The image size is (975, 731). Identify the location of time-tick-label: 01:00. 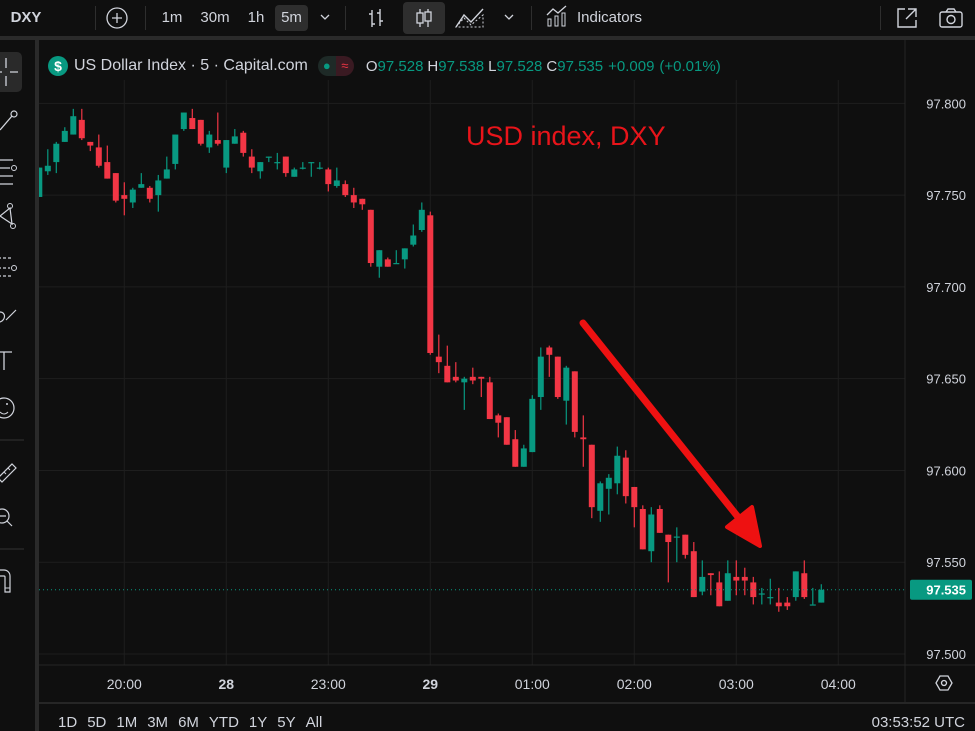
(532, 684).